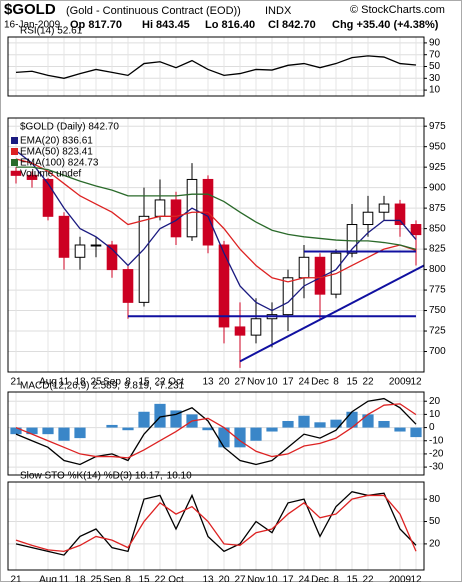 The height and width of the screenshot is (582, 462). I want to click on x-tick-label: 13, so click(208, 382).